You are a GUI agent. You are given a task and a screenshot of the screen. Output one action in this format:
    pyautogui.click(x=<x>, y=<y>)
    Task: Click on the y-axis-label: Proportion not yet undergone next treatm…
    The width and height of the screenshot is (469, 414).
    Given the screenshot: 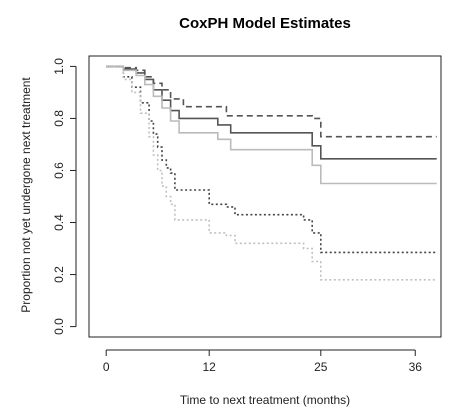 What is the action you would take?
    pyautogui.click(x=26, y=195)
    